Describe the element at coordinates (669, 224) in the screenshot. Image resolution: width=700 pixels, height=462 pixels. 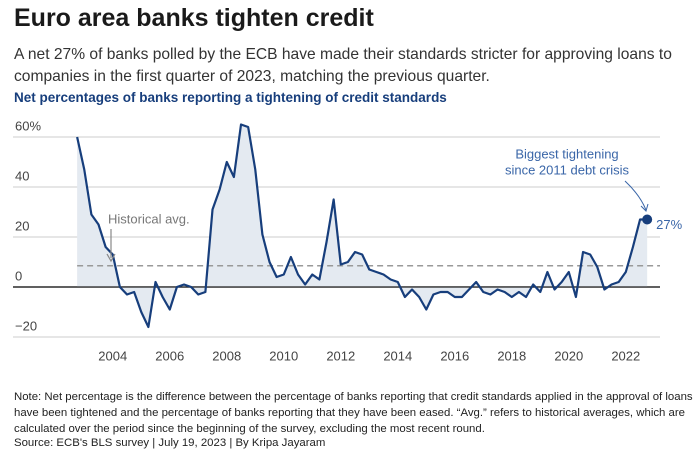
I see `value-label: 27%` at that location.